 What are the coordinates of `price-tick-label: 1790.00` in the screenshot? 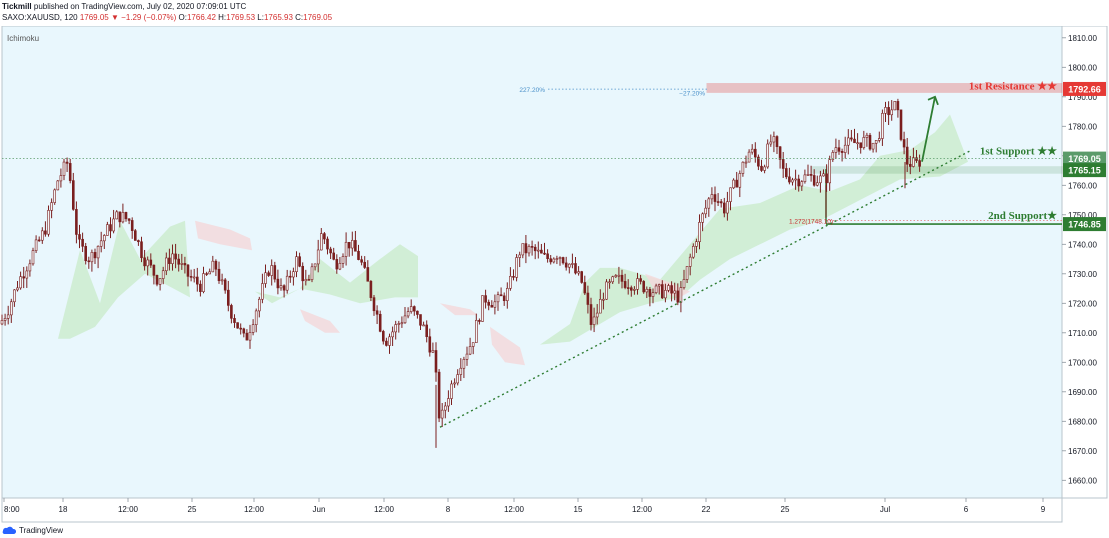 It's located at (1082, 97).